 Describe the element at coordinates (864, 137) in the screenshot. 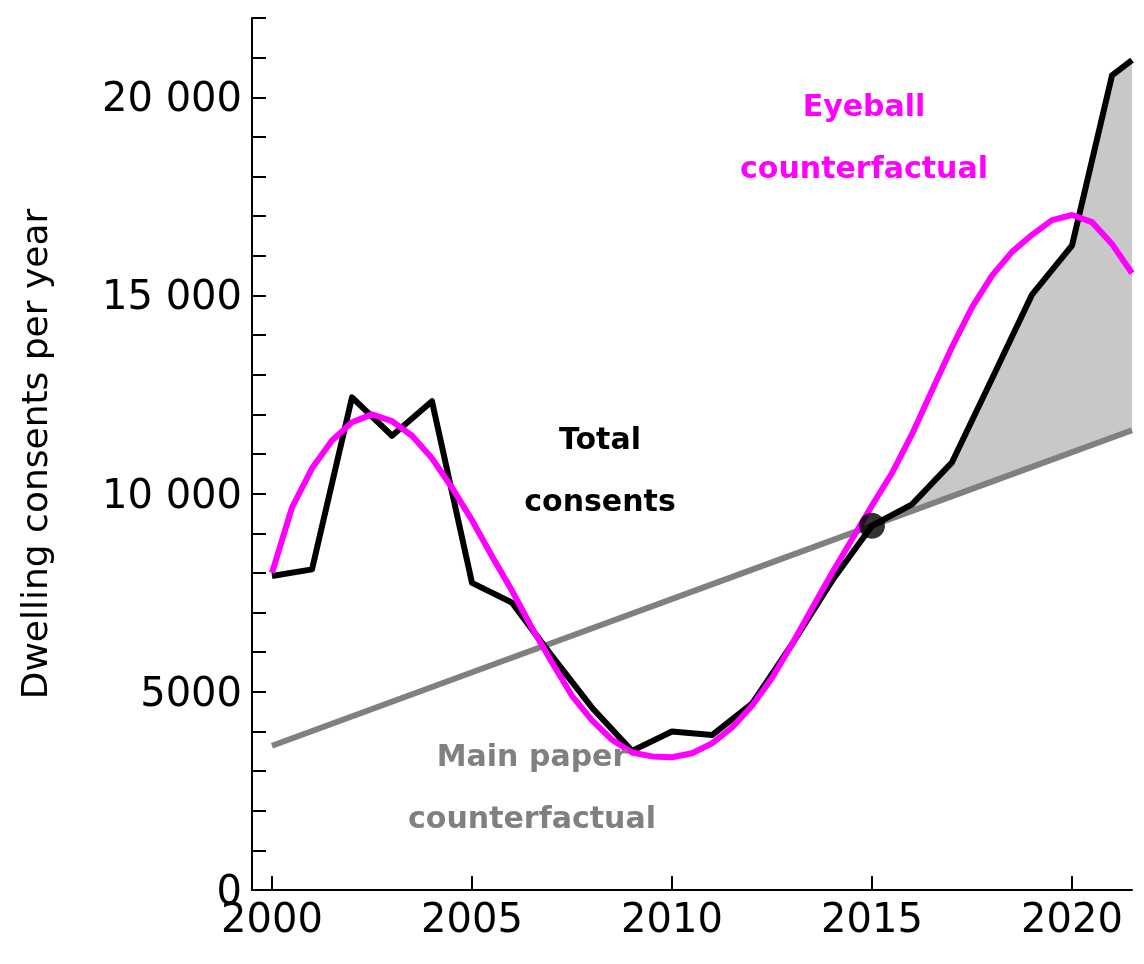

I see `text: Eyeball counterfactual` at that location.